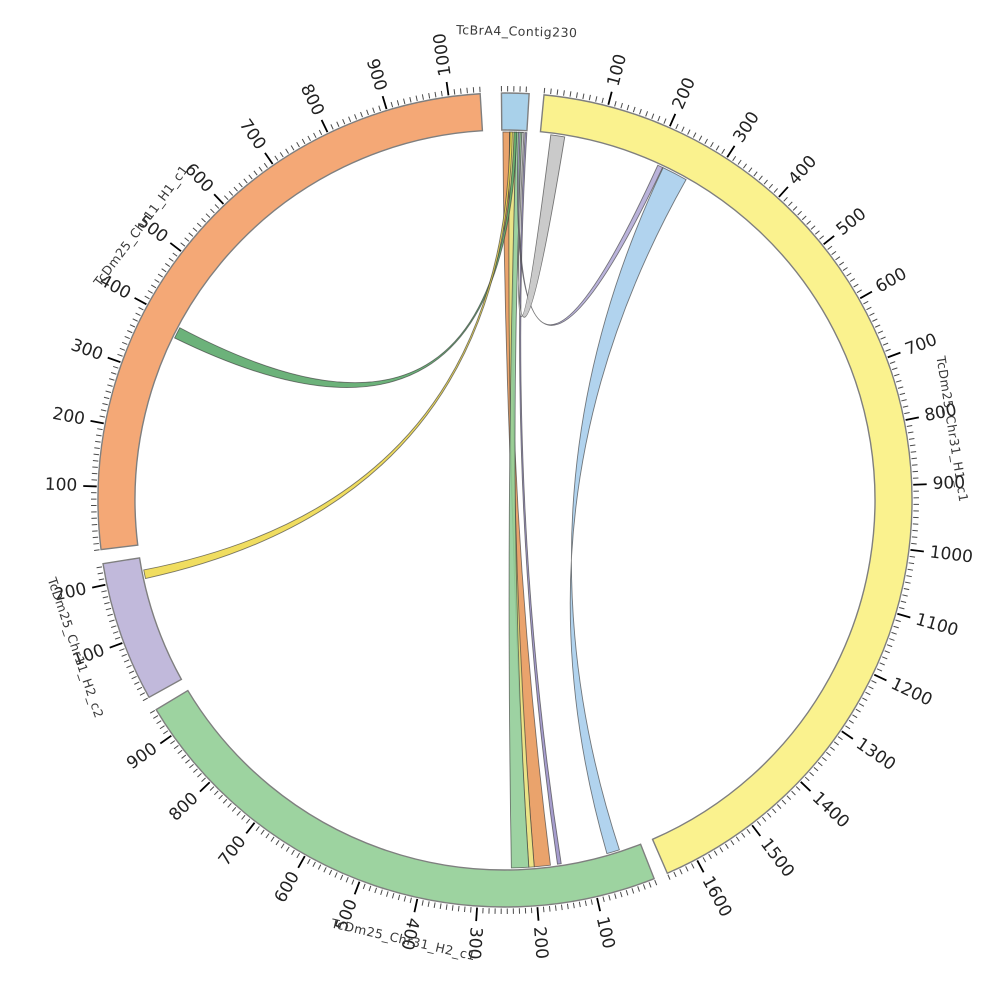  Describe the element at coordinates (142, 756) in the screenshot. I see `tick-label-chr31h2-900: 900` at that location.